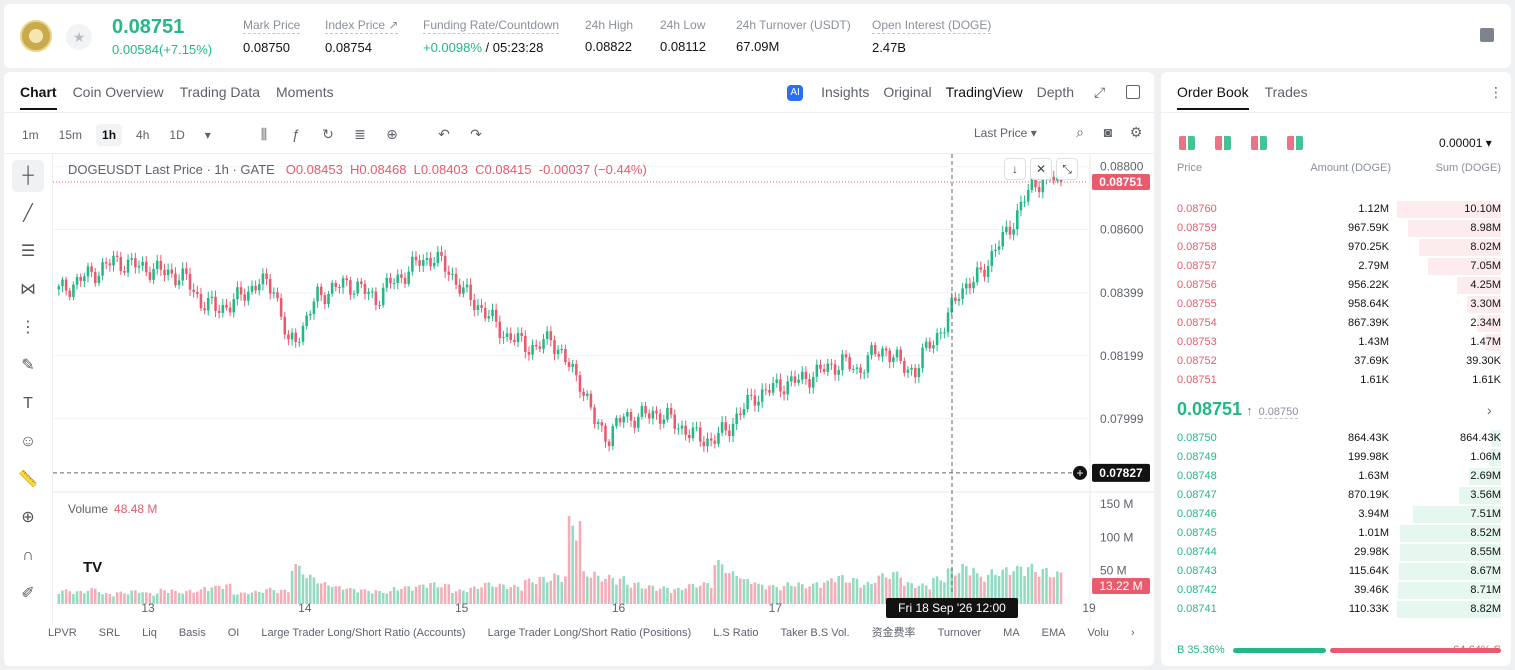 Image resolution: width=1515 pixels, height=670 pixels. Describe the element at coordinates (28, 403) in the screenshot. I see `text-tool-icon: T` at that location.